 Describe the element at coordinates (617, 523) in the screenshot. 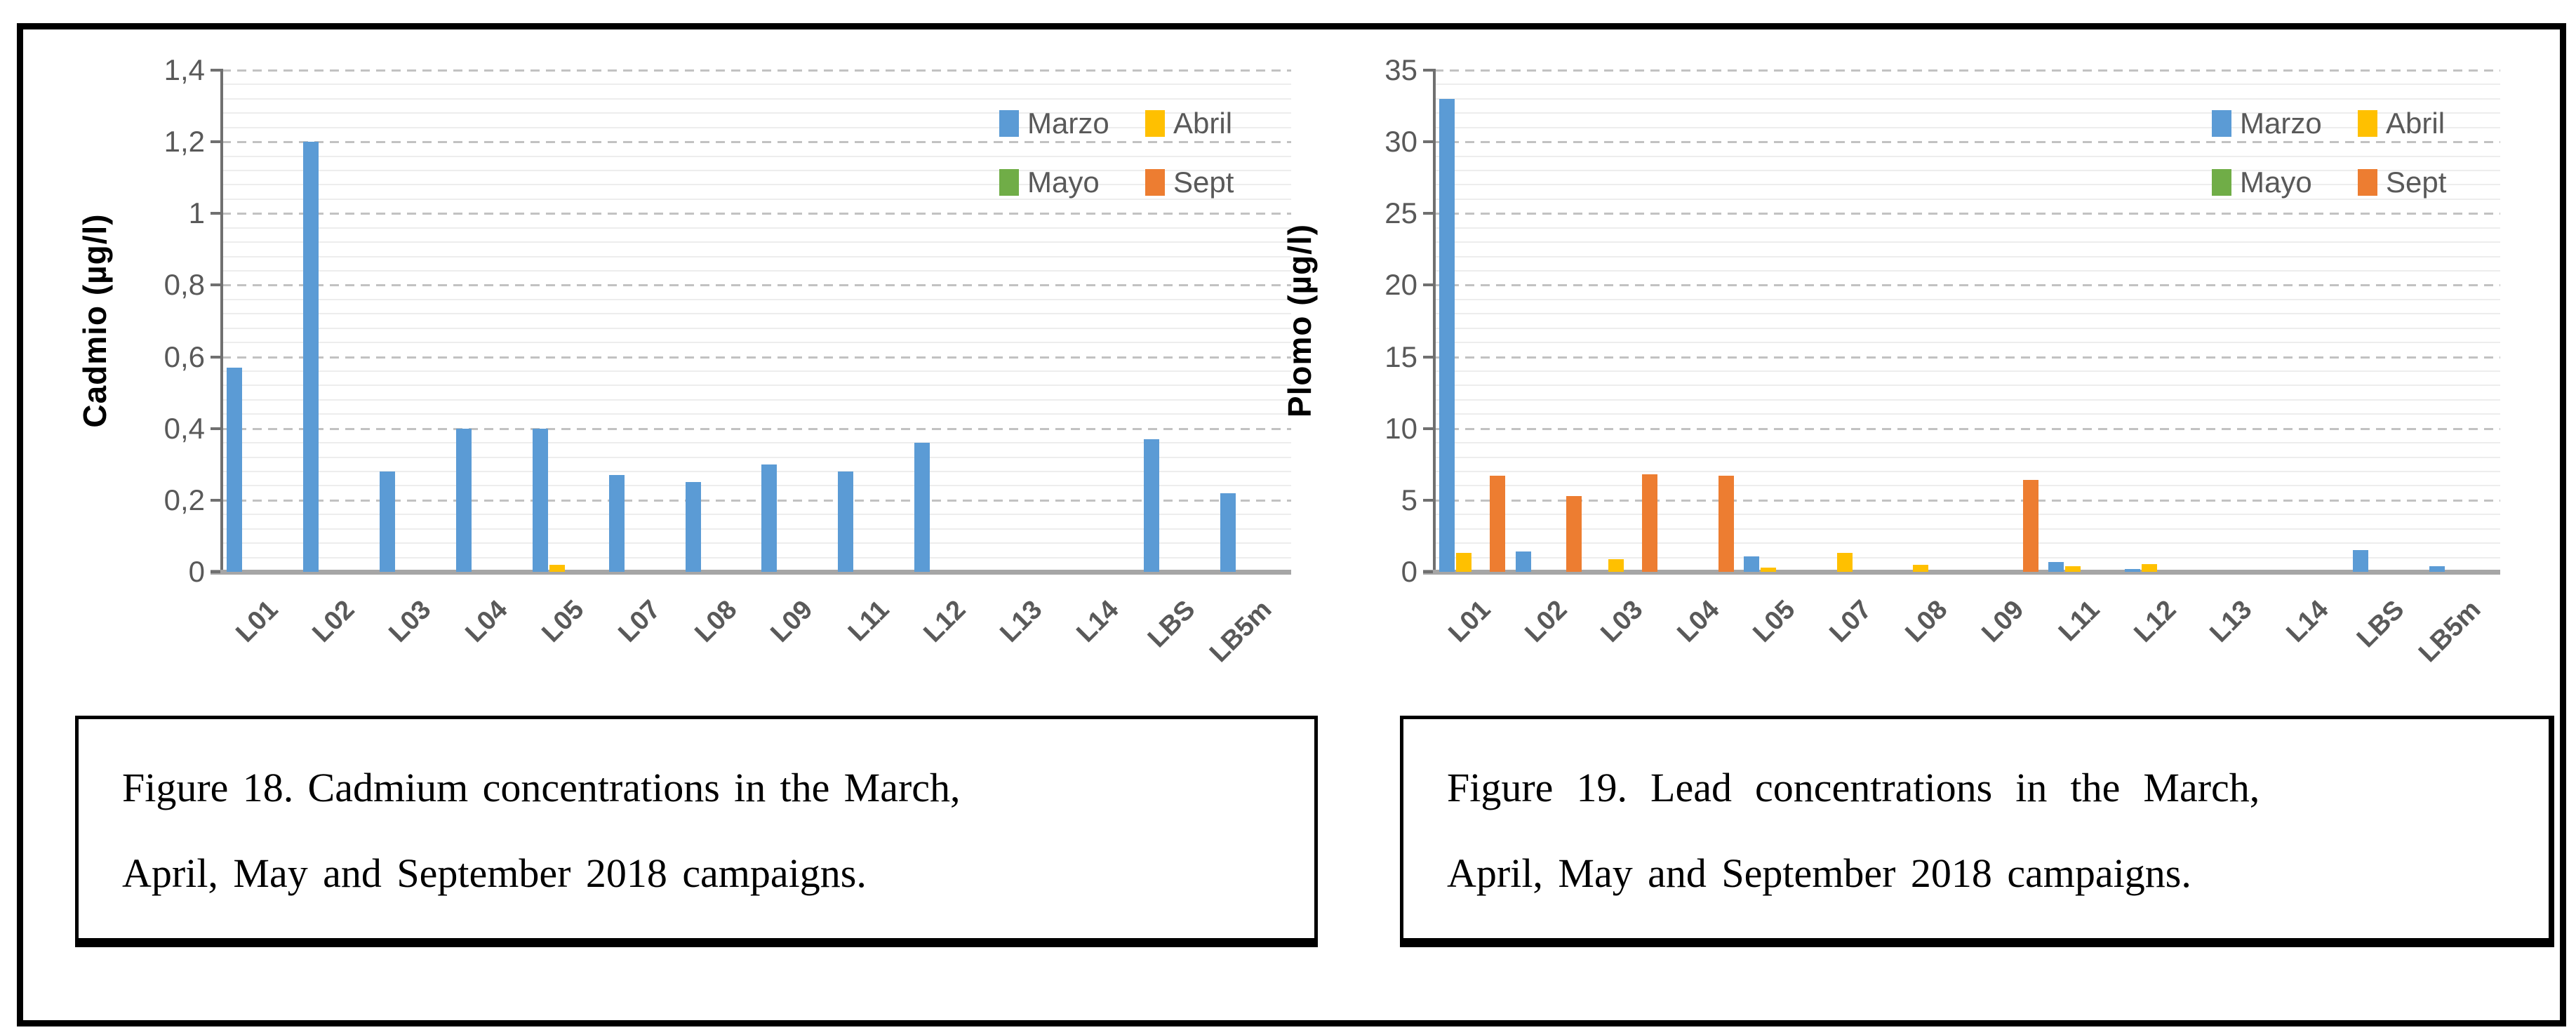

I see `bar-marzo-l07` at that location.